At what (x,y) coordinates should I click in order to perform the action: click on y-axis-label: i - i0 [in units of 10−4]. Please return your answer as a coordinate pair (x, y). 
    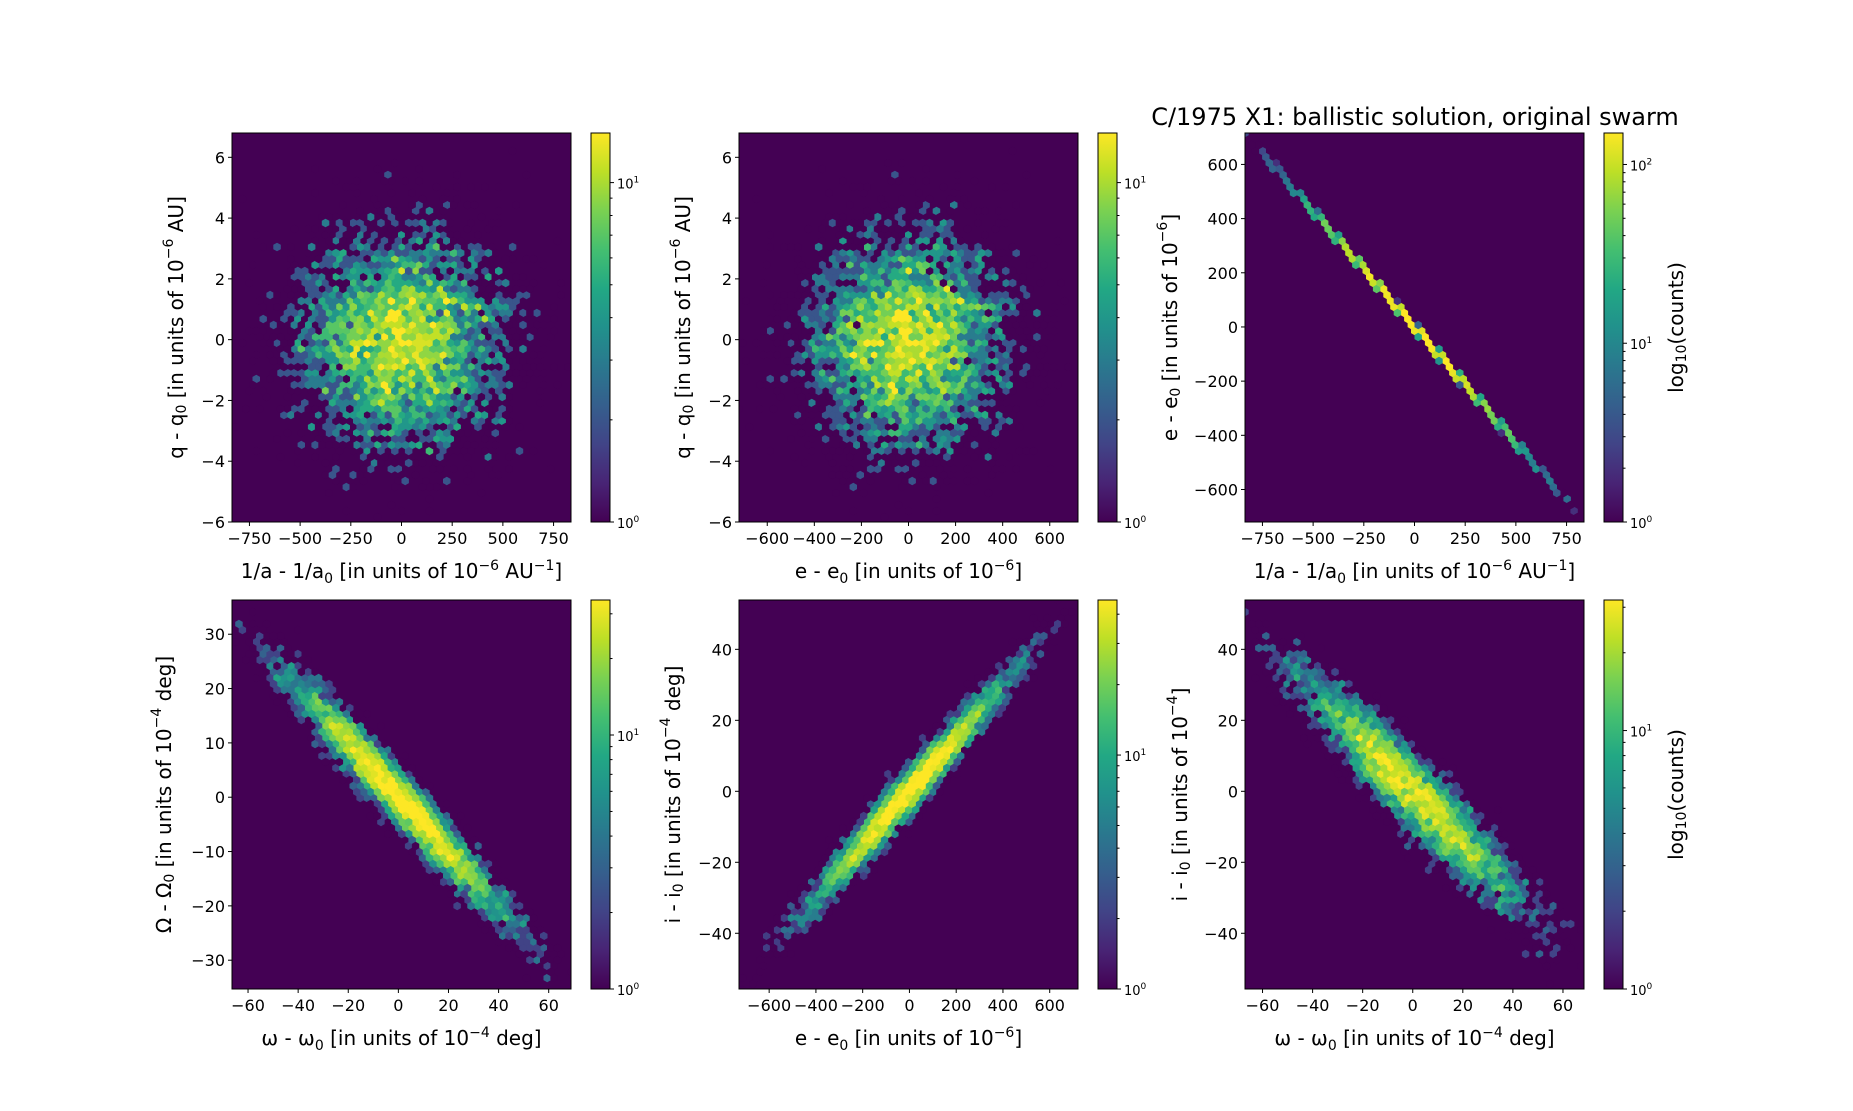
    Looking at the image, I should click on (1179, 795).